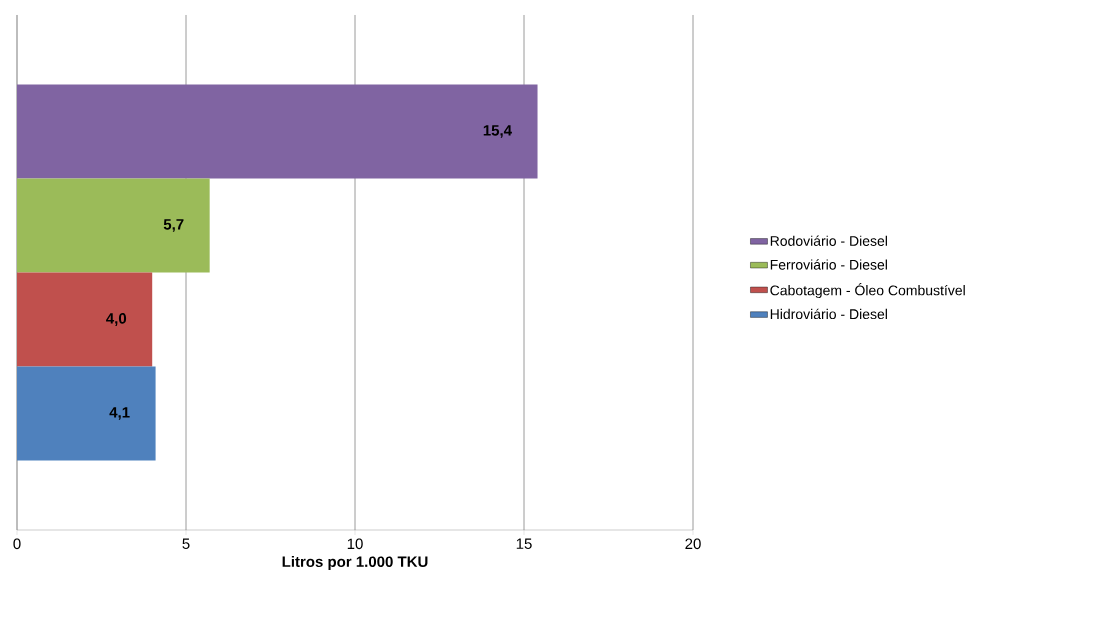  What do you see at coordinates (173, 225) in the screenshot?
I see `data-label: 5,7` at bounding box center [173, 225].